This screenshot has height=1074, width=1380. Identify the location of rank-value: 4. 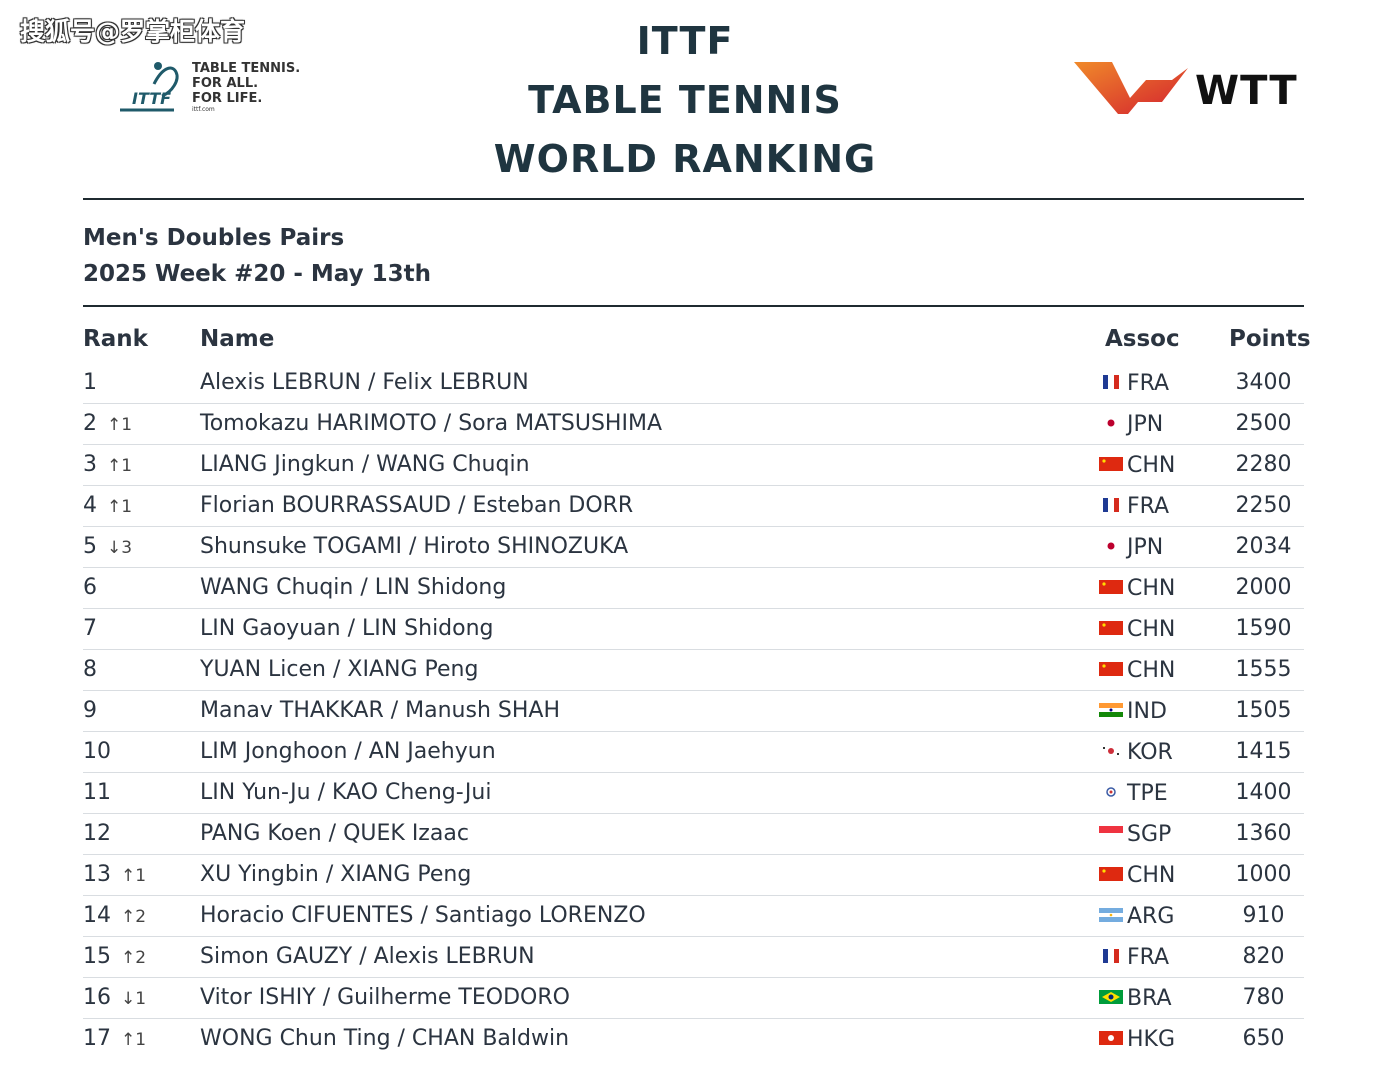
(90, 505).